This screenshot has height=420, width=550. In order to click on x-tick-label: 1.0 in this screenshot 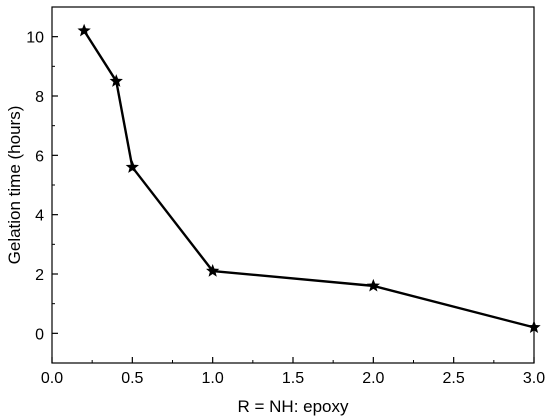, I will do `click(213, 378)`.